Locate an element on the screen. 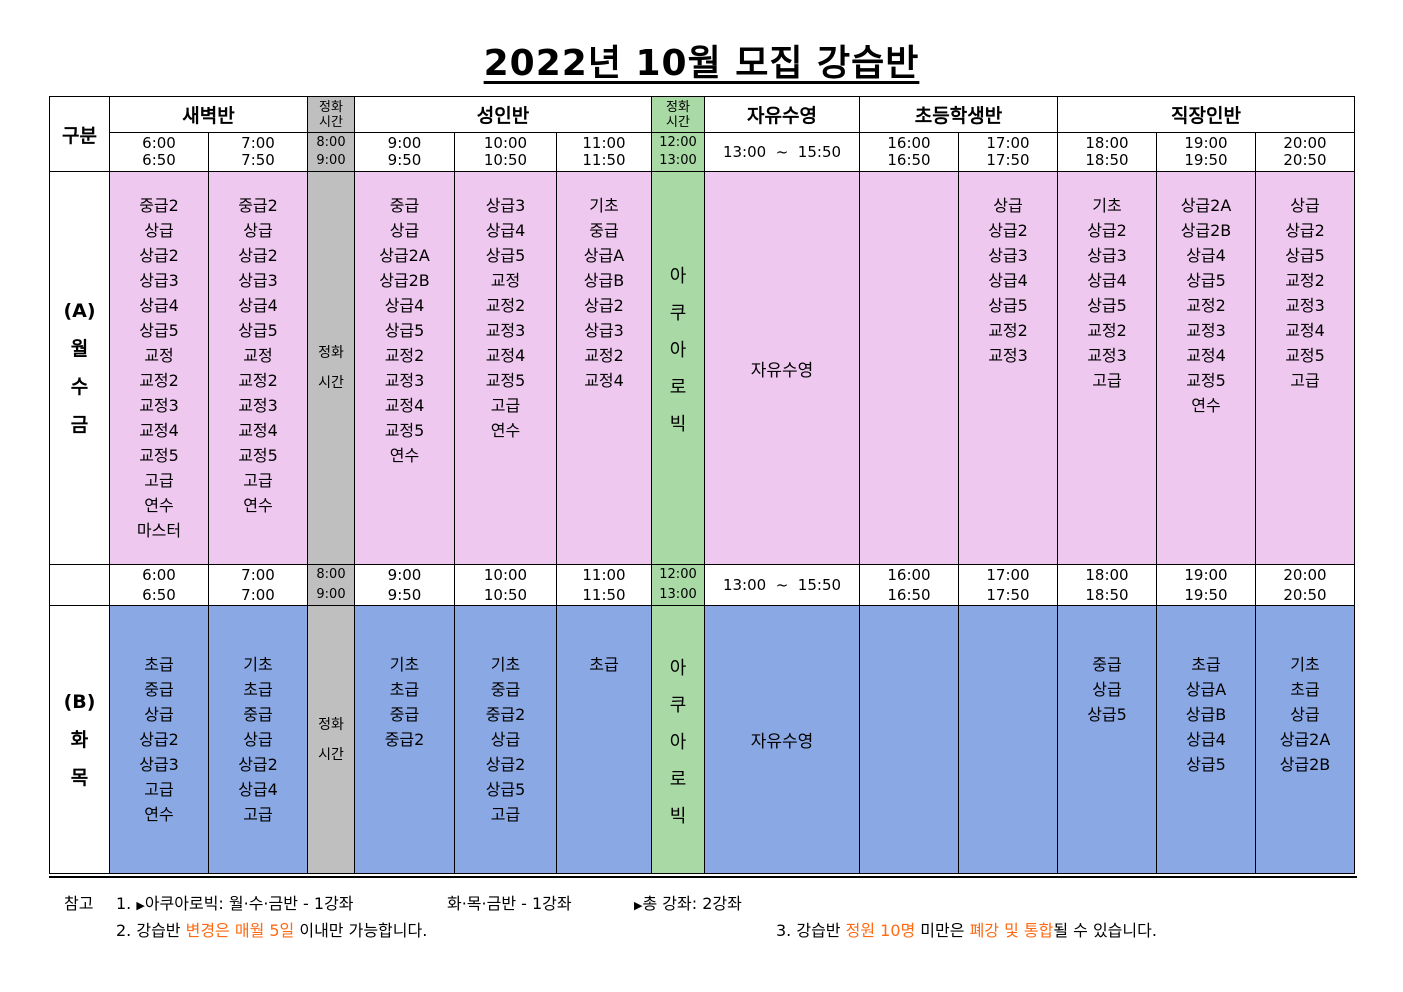 The height and width of the screenshot is (992, 1403). class-list-2000: 상급 상급2 상급5 교정2 교정3 교정4 교정5 고급 is located at coordinates (1305, 368).